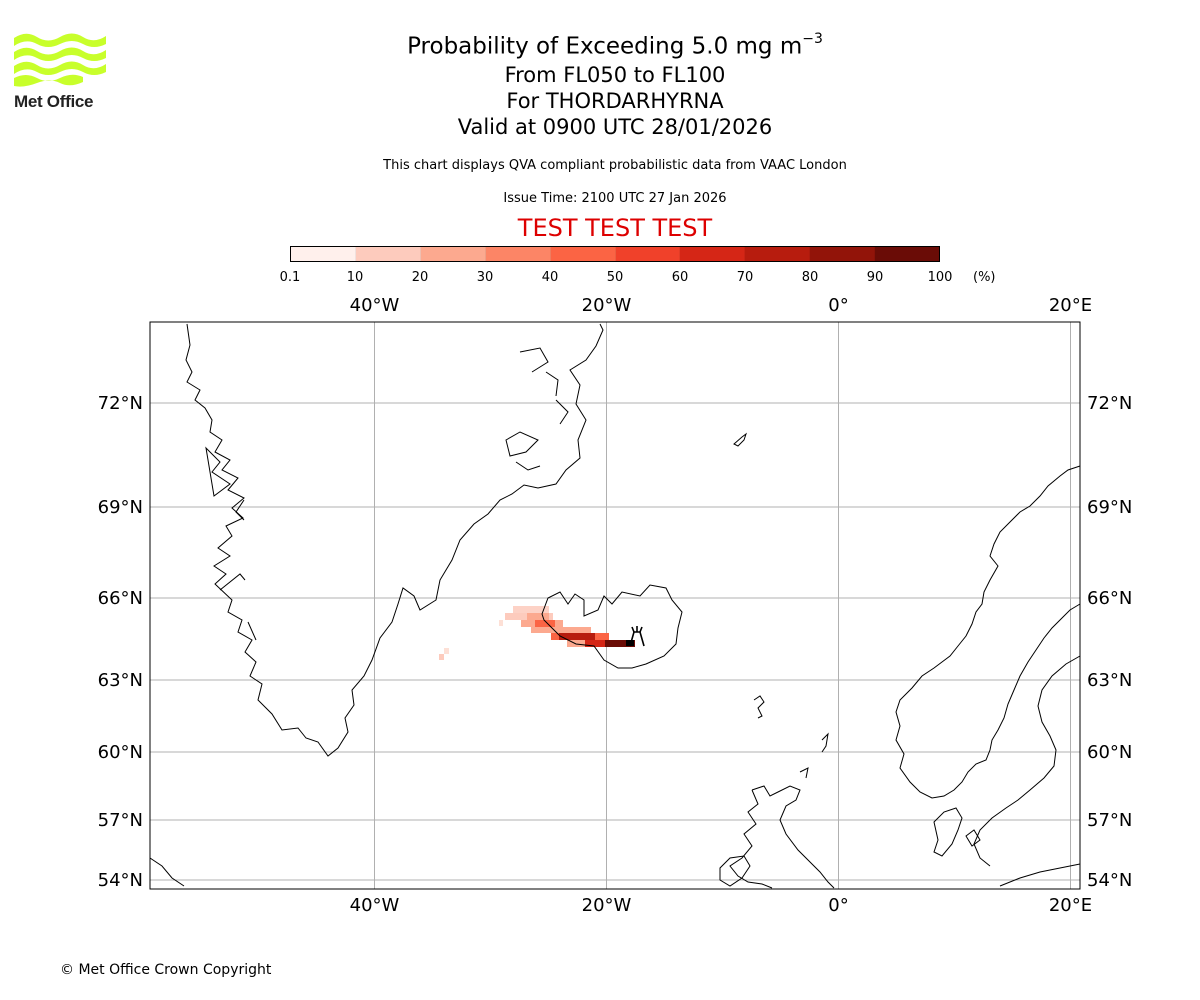  I want to click on volcano-icon, so click(635, 636).